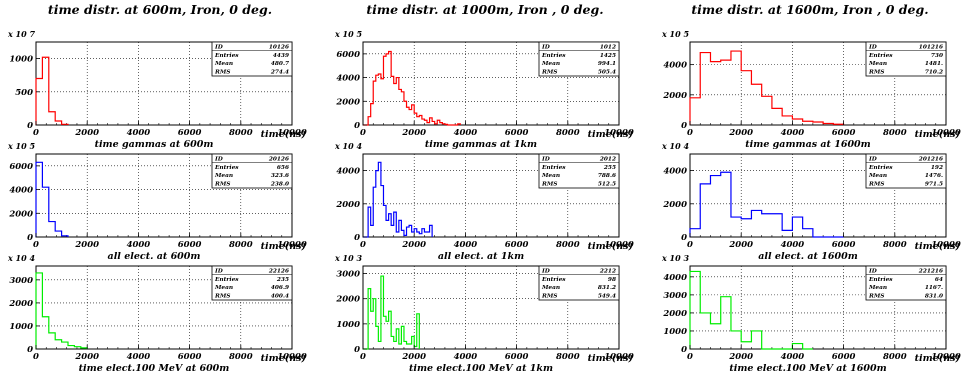  I want to click on stats-box: ID 221216 Entries 64 Mean 1167. RMS 831.0, so click(906, 283).